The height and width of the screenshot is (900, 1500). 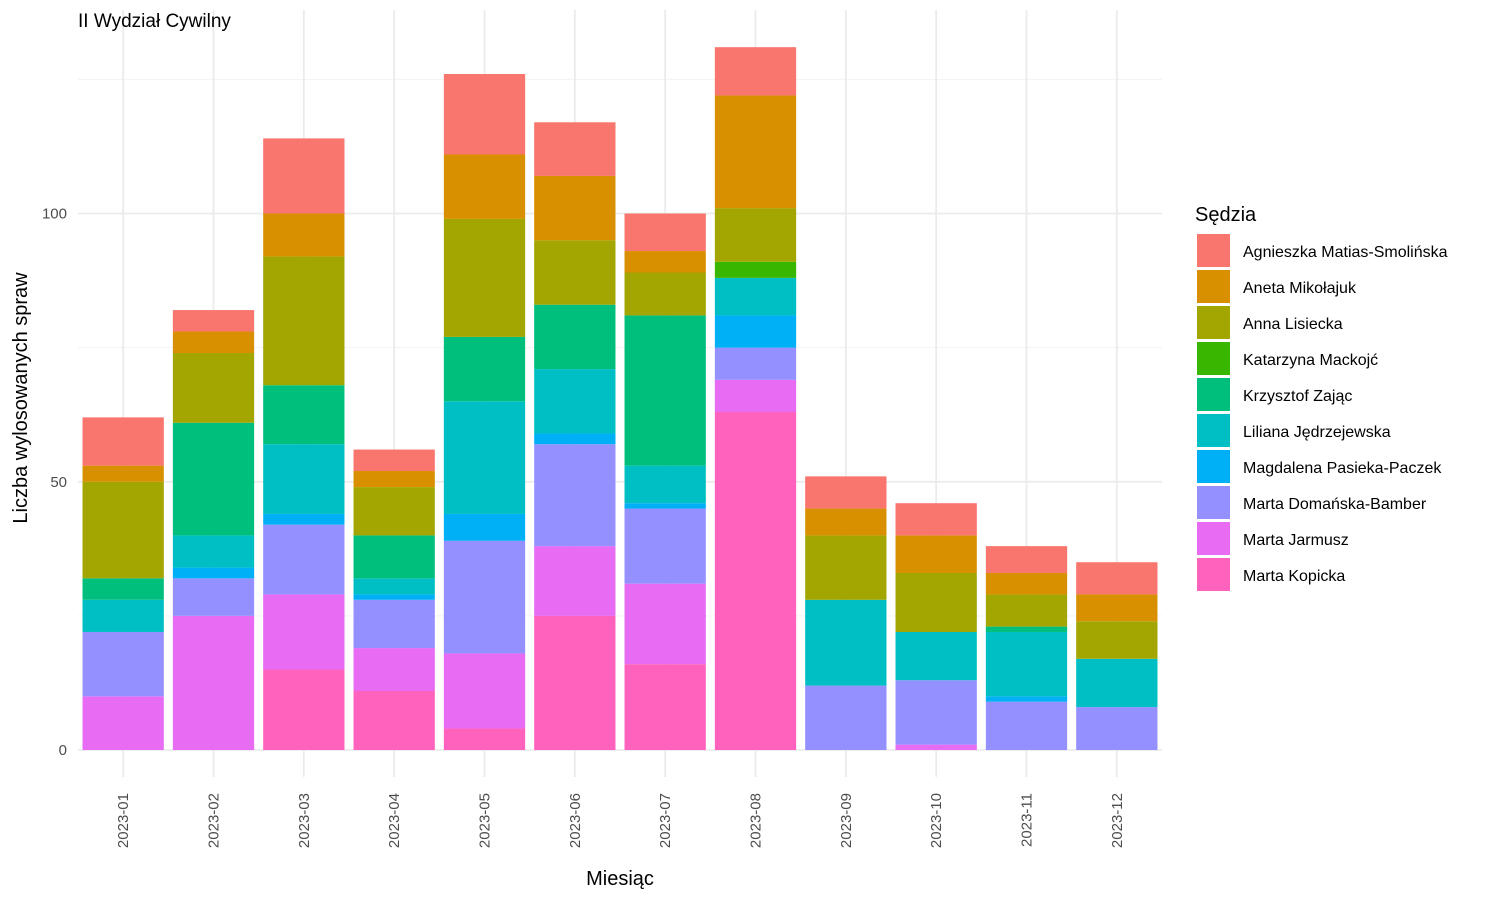 I want to click on bar-segment: 2023-05 – Aneta Mikołajuk: 12, so click(x=484, y=186).